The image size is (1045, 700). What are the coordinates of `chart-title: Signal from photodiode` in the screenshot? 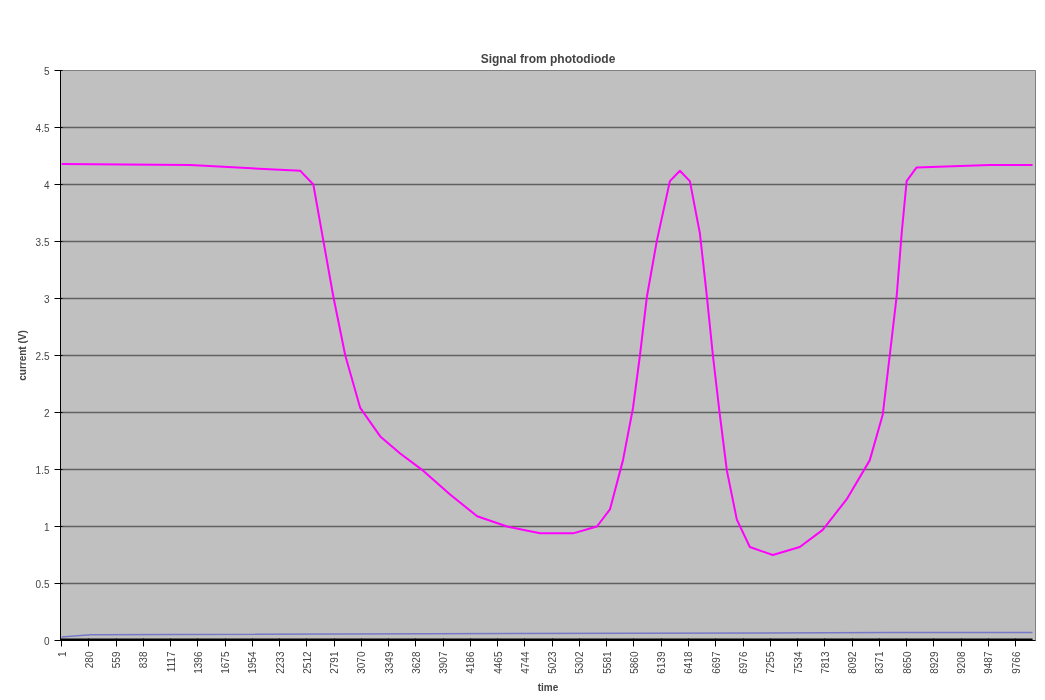 It's located at (548, 58).